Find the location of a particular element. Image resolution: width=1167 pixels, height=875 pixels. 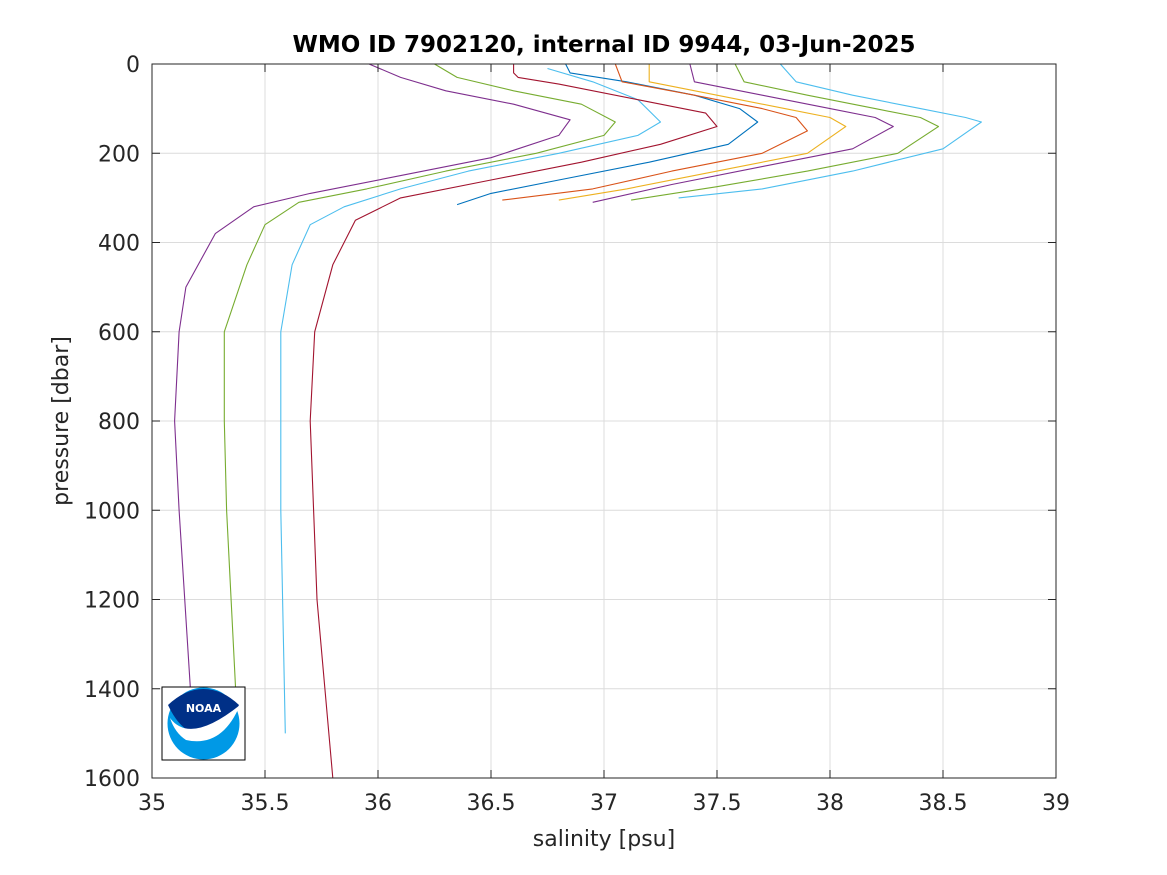

x-tick-label: 38.5 is located at coordinates (943, 803).